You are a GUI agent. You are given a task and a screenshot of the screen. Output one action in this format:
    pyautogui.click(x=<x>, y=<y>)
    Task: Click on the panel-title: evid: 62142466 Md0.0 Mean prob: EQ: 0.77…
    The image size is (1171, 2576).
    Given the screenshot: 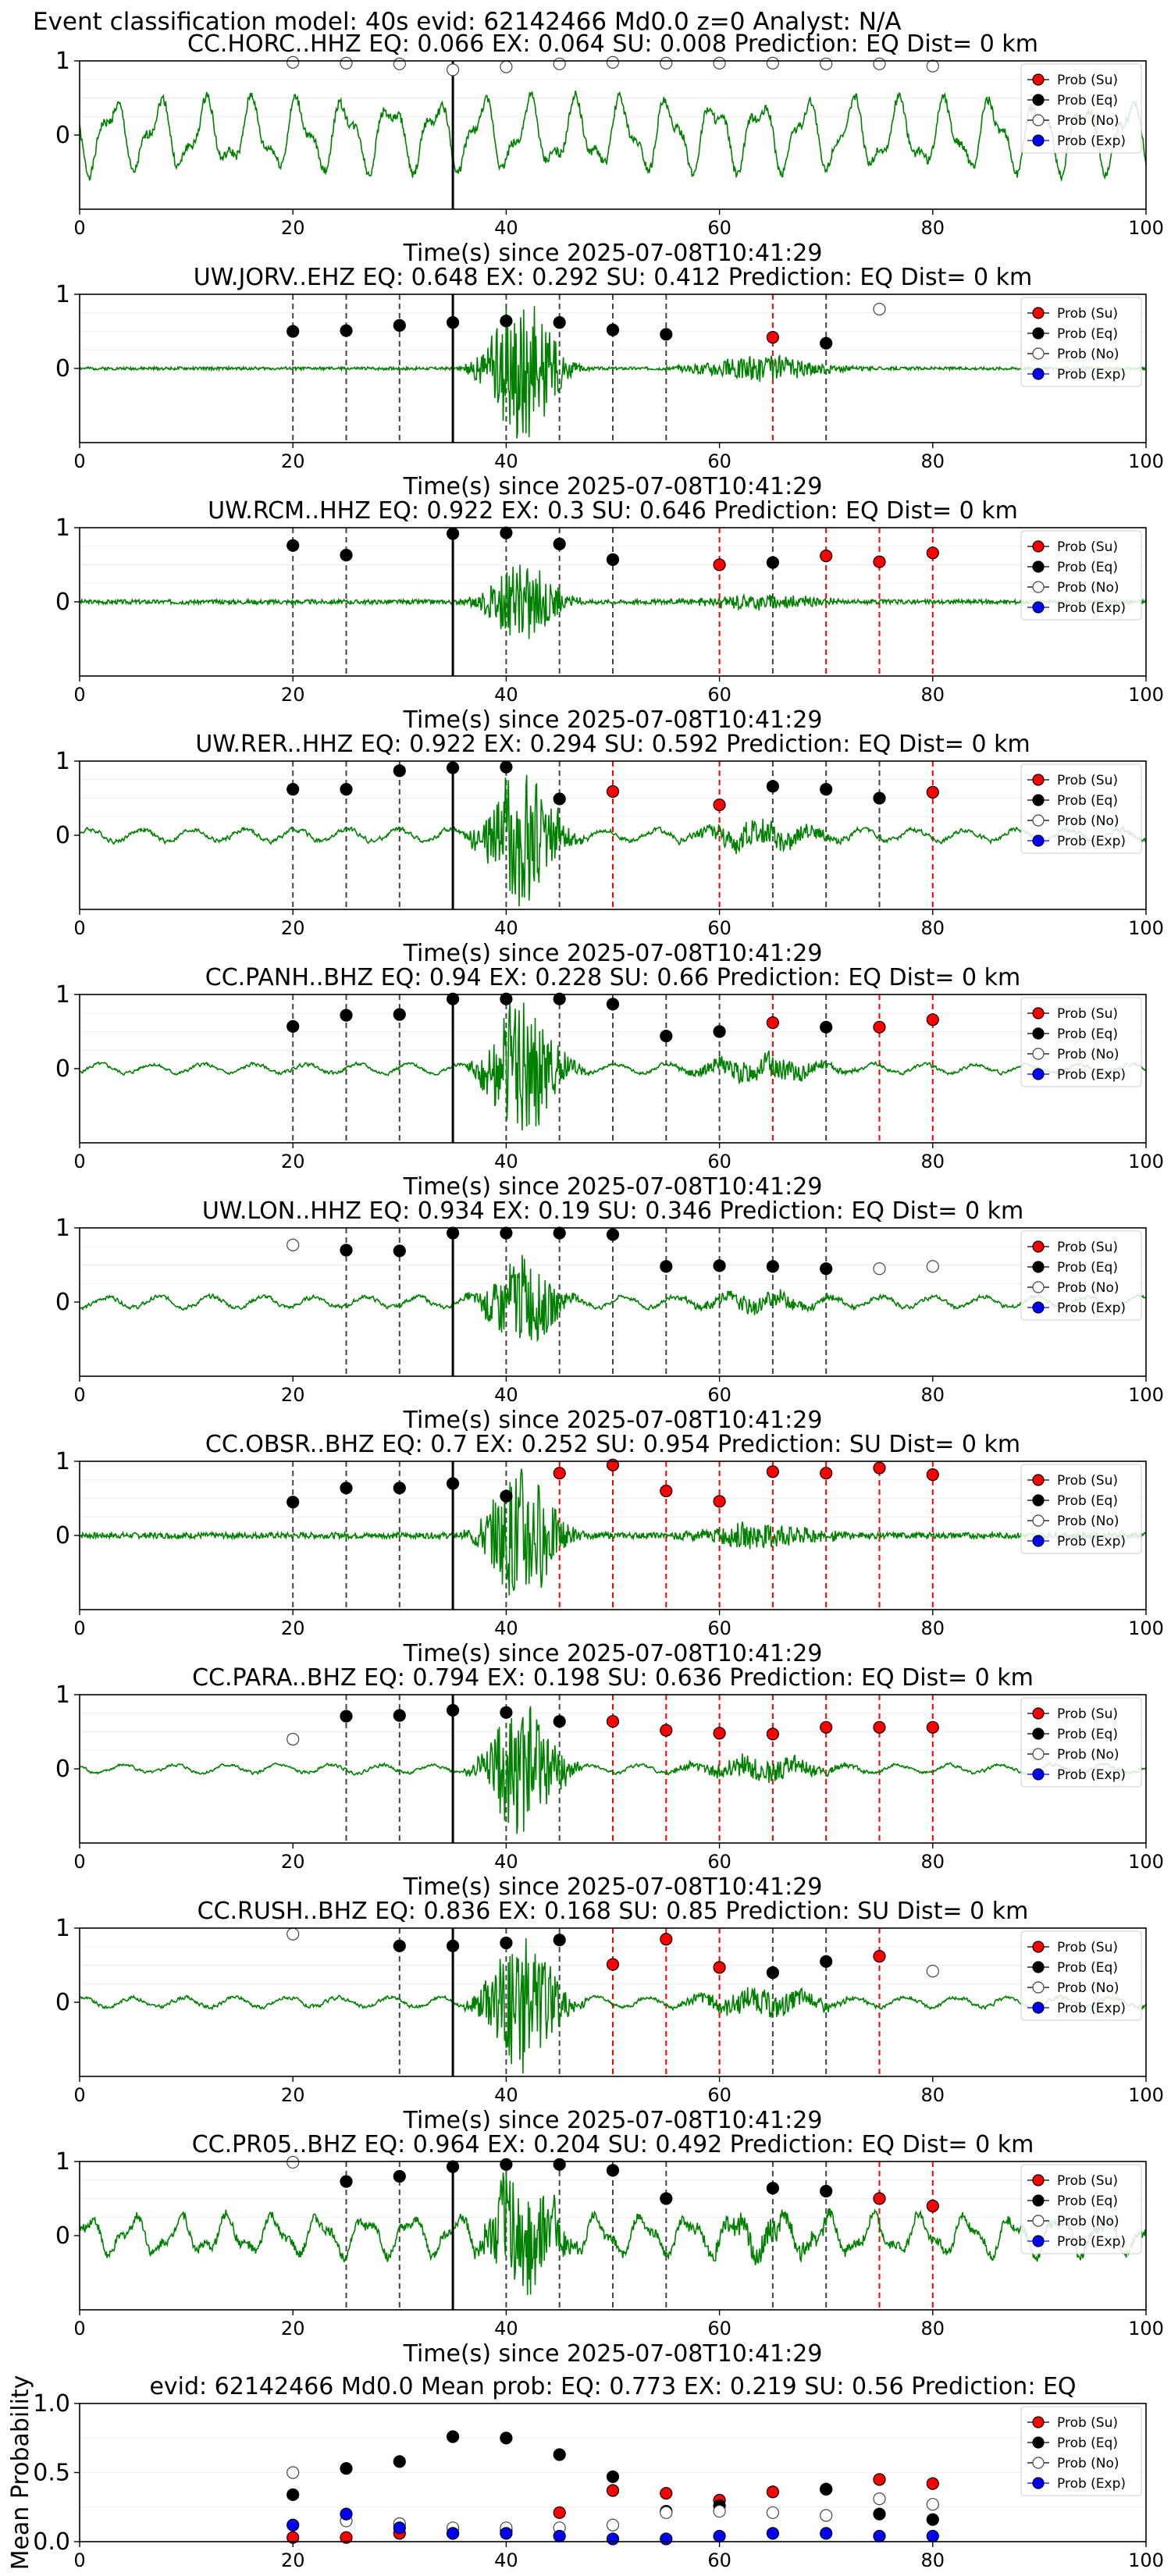 What is the action you would take?
    pyautogui.click(x=612, y=2386)
    